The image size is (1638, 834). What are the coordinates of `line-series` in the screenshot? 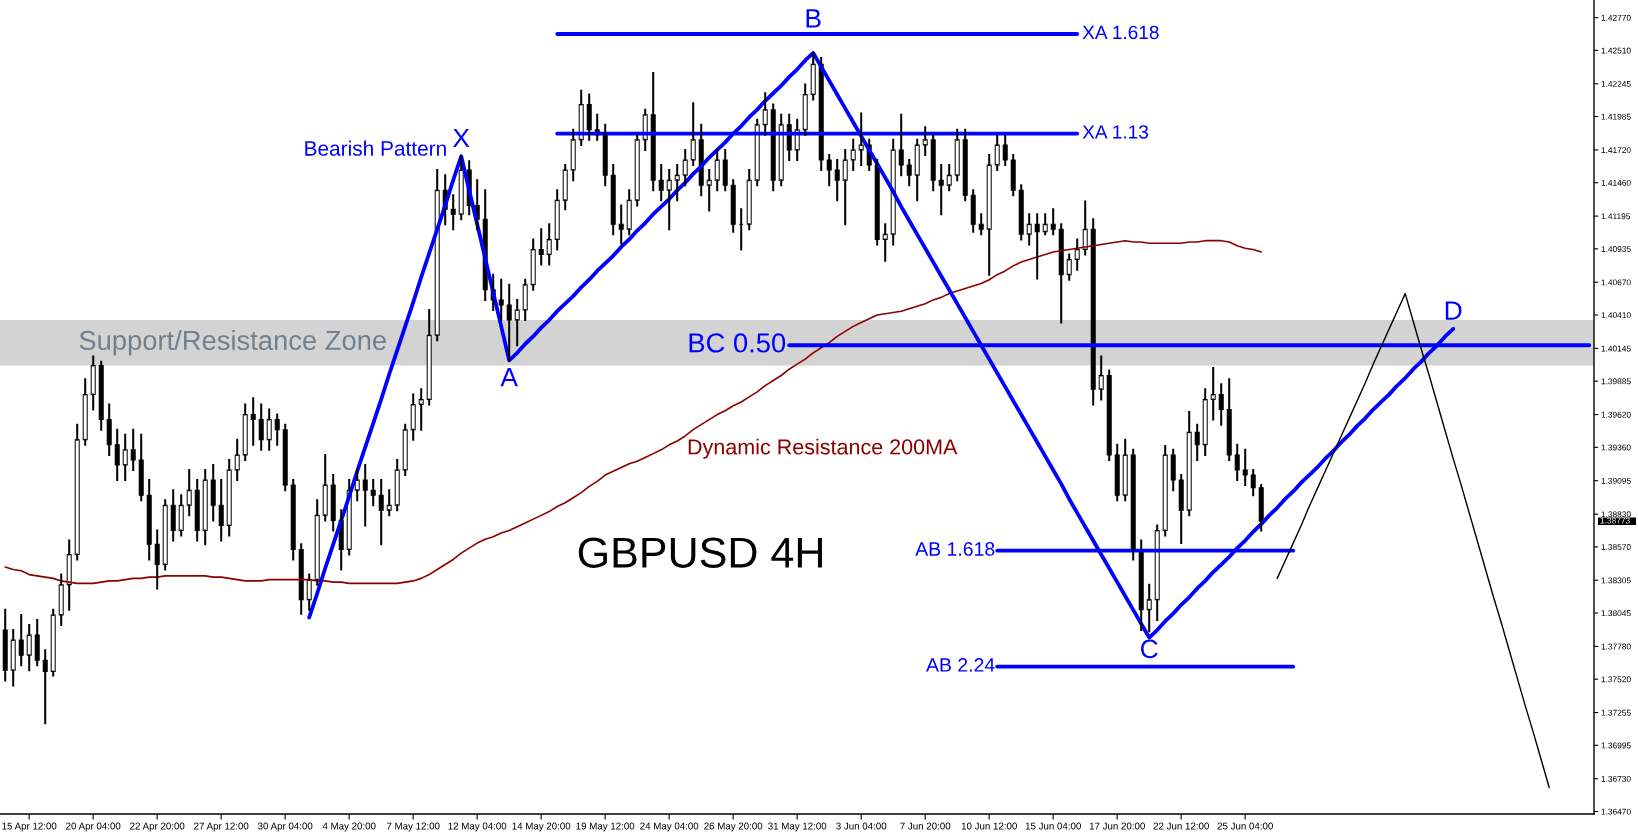 It's located at (1413, 540).